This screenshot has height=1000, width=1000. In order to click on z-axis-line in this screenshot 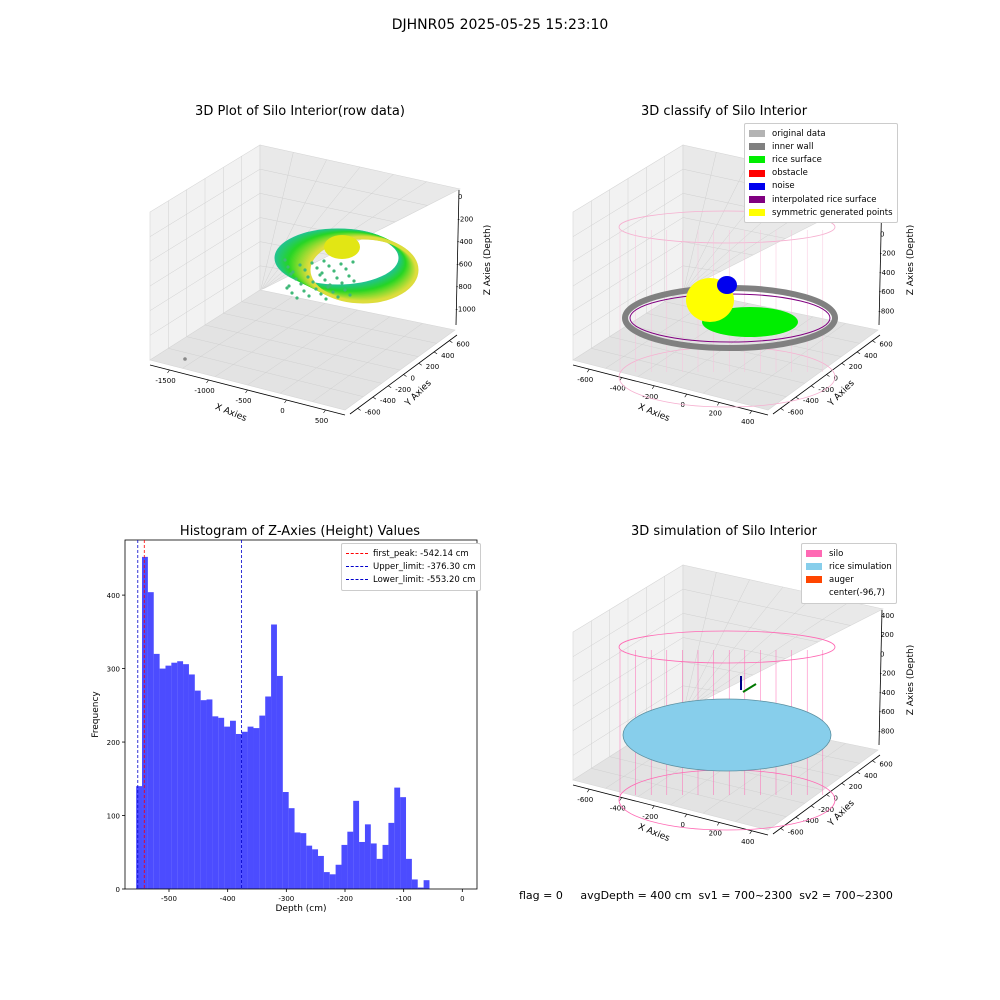, I will do `click(880, 677)`.